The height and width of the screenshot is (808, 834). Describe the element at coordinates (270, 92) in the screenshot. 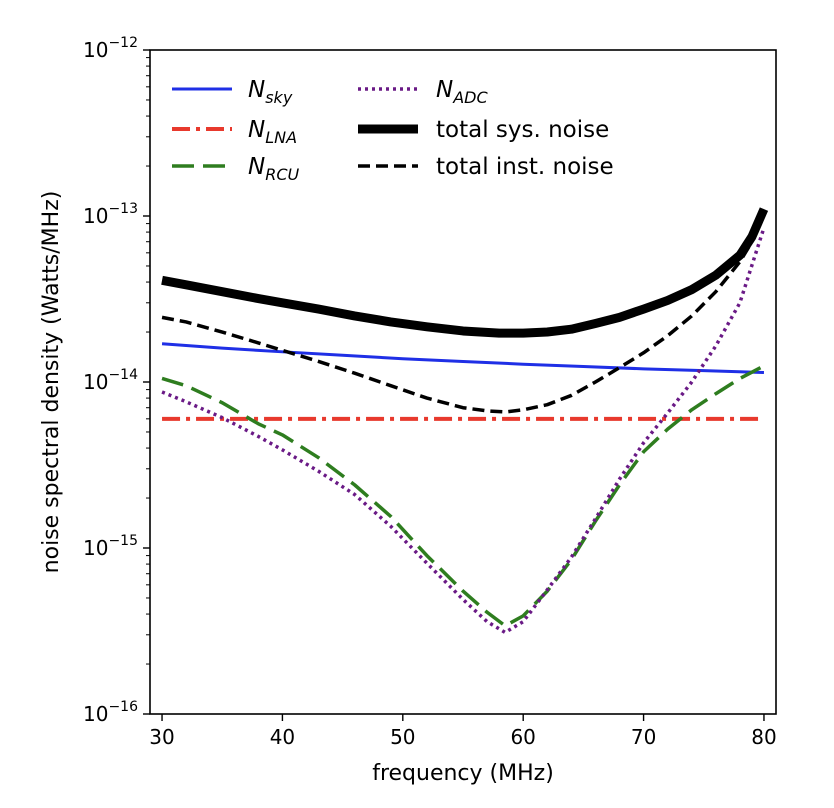

I see `legend-label-0: Nsky` at that location.